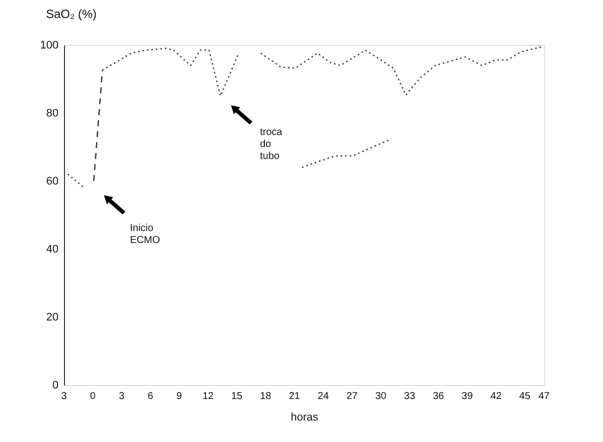 This screenshot has width=603, height=442. Describe the element at coordinates (544, 396) in the screenshot. I see `x-tick-label: 47` at that location.